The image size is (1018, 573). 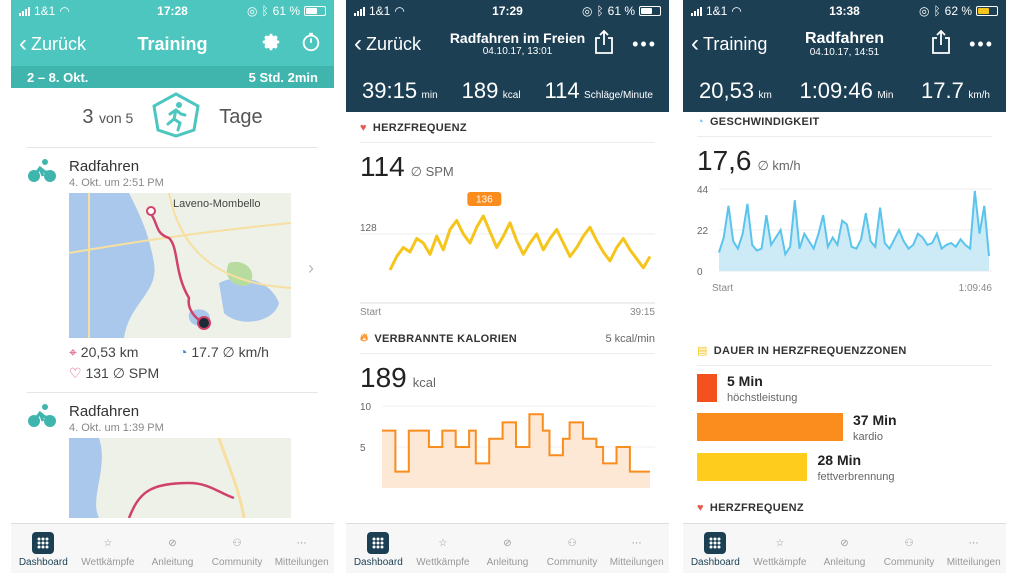 What do you see at coordinates (363, 128) in the screenshot?
I see `heart-icon: ♥` at bounding box center [363, 128].